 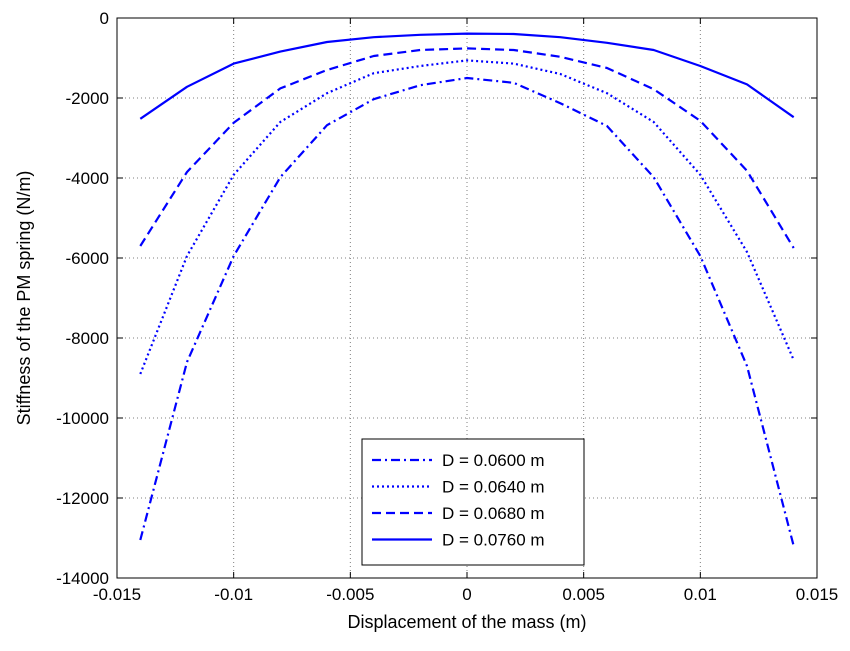 What do you see at coordinates (87, 178) in the screenshot?
I see `y-tick-label: -4000` at bounding box center [87, 178].